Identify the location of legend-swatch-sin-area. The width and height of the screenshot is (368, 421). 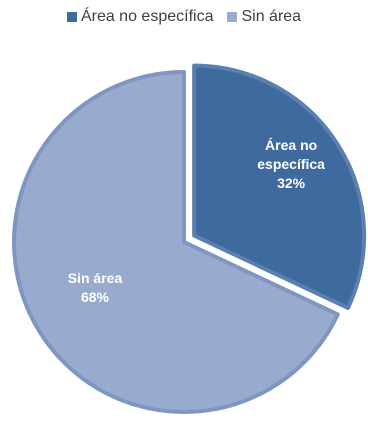
(232, 17).